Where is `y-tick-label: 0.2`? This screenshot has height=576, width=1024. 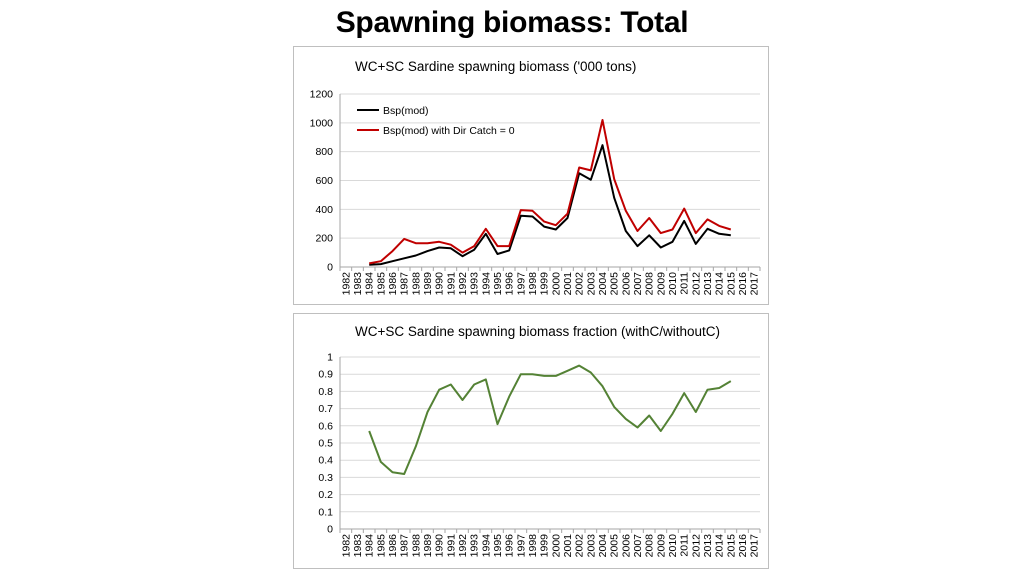
y-tick-label: 0.2 is located at coordinates (325, 495).